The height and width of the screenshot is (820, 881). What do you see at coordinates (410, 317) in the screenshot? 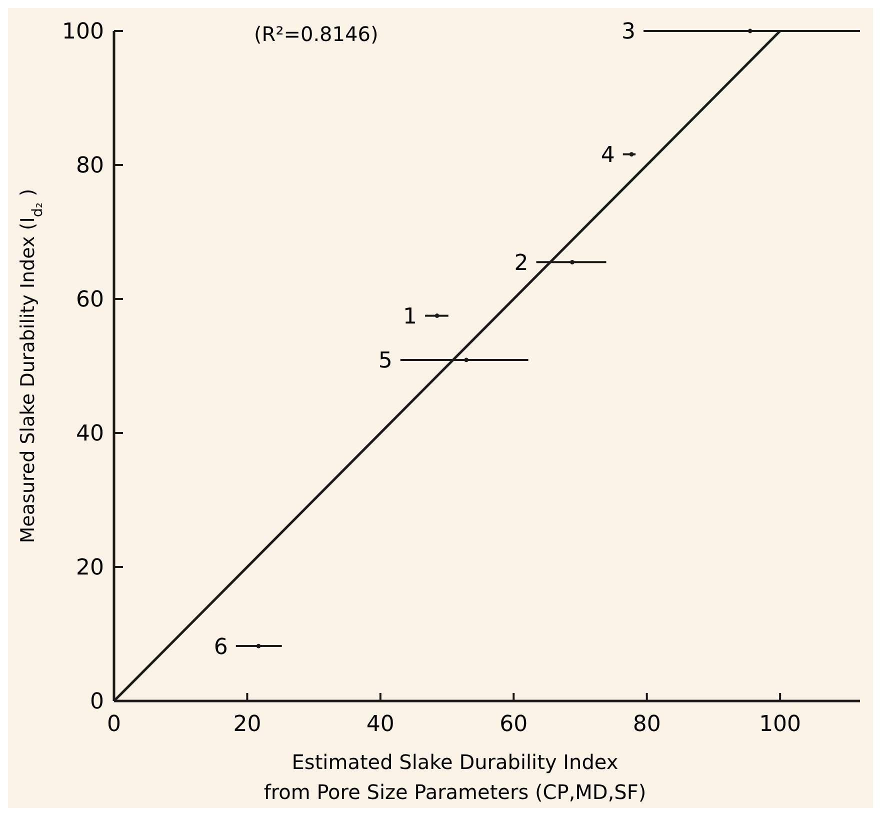
I see `annotation: 1` at bounding box center [410, 317].